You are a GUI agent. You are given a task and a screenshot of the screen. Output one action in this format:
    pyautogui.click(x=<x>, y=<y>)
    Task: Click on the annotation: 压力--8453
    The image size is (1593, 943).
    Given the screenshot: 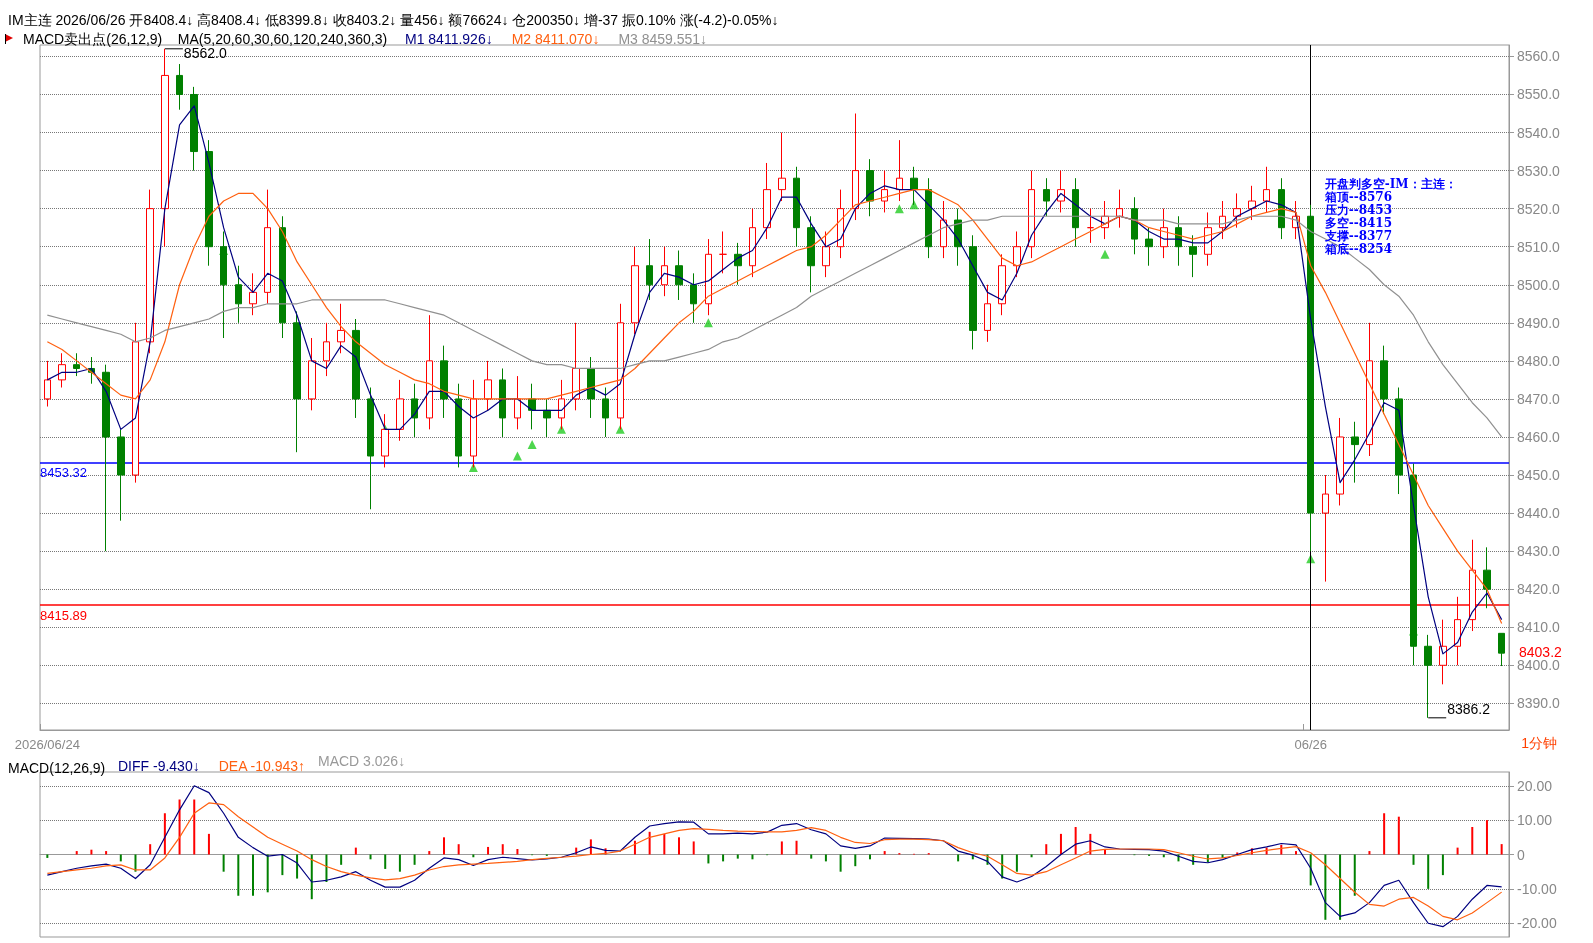 What is the action you would take?
    pyautogui.click(x=1358, y=210)
    